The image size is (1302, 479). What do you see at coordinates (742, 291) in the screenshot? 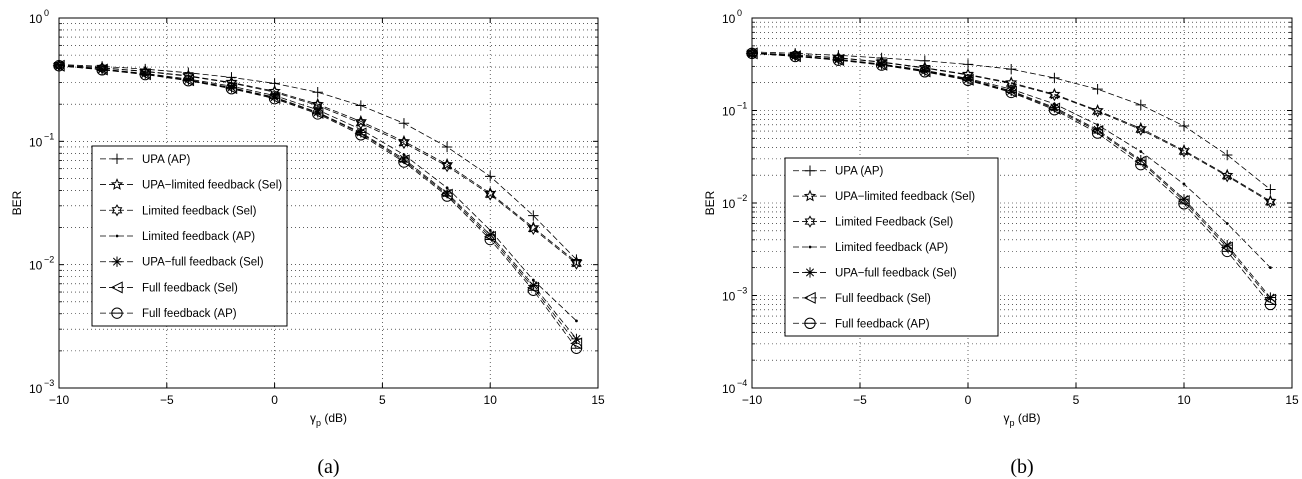
I see `y-tick-exponent: −3` at bounding box center [742, 291].